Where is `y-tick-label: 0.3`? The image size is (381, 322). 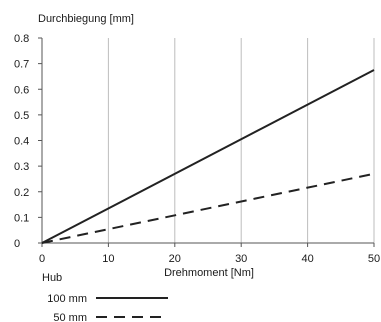 y-tick-label: 0.3 is located at coordinates (21, 167).